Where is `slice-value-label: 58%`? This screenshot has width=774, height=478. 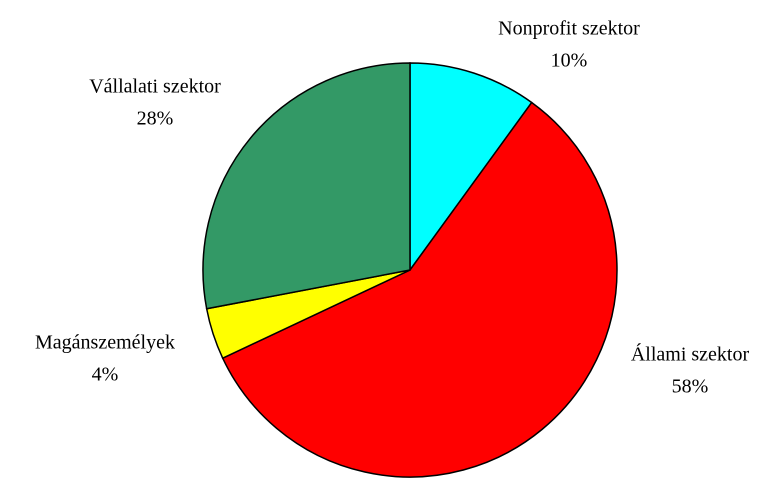 slice-value-label: 58% is located at coordinates (690, 387).